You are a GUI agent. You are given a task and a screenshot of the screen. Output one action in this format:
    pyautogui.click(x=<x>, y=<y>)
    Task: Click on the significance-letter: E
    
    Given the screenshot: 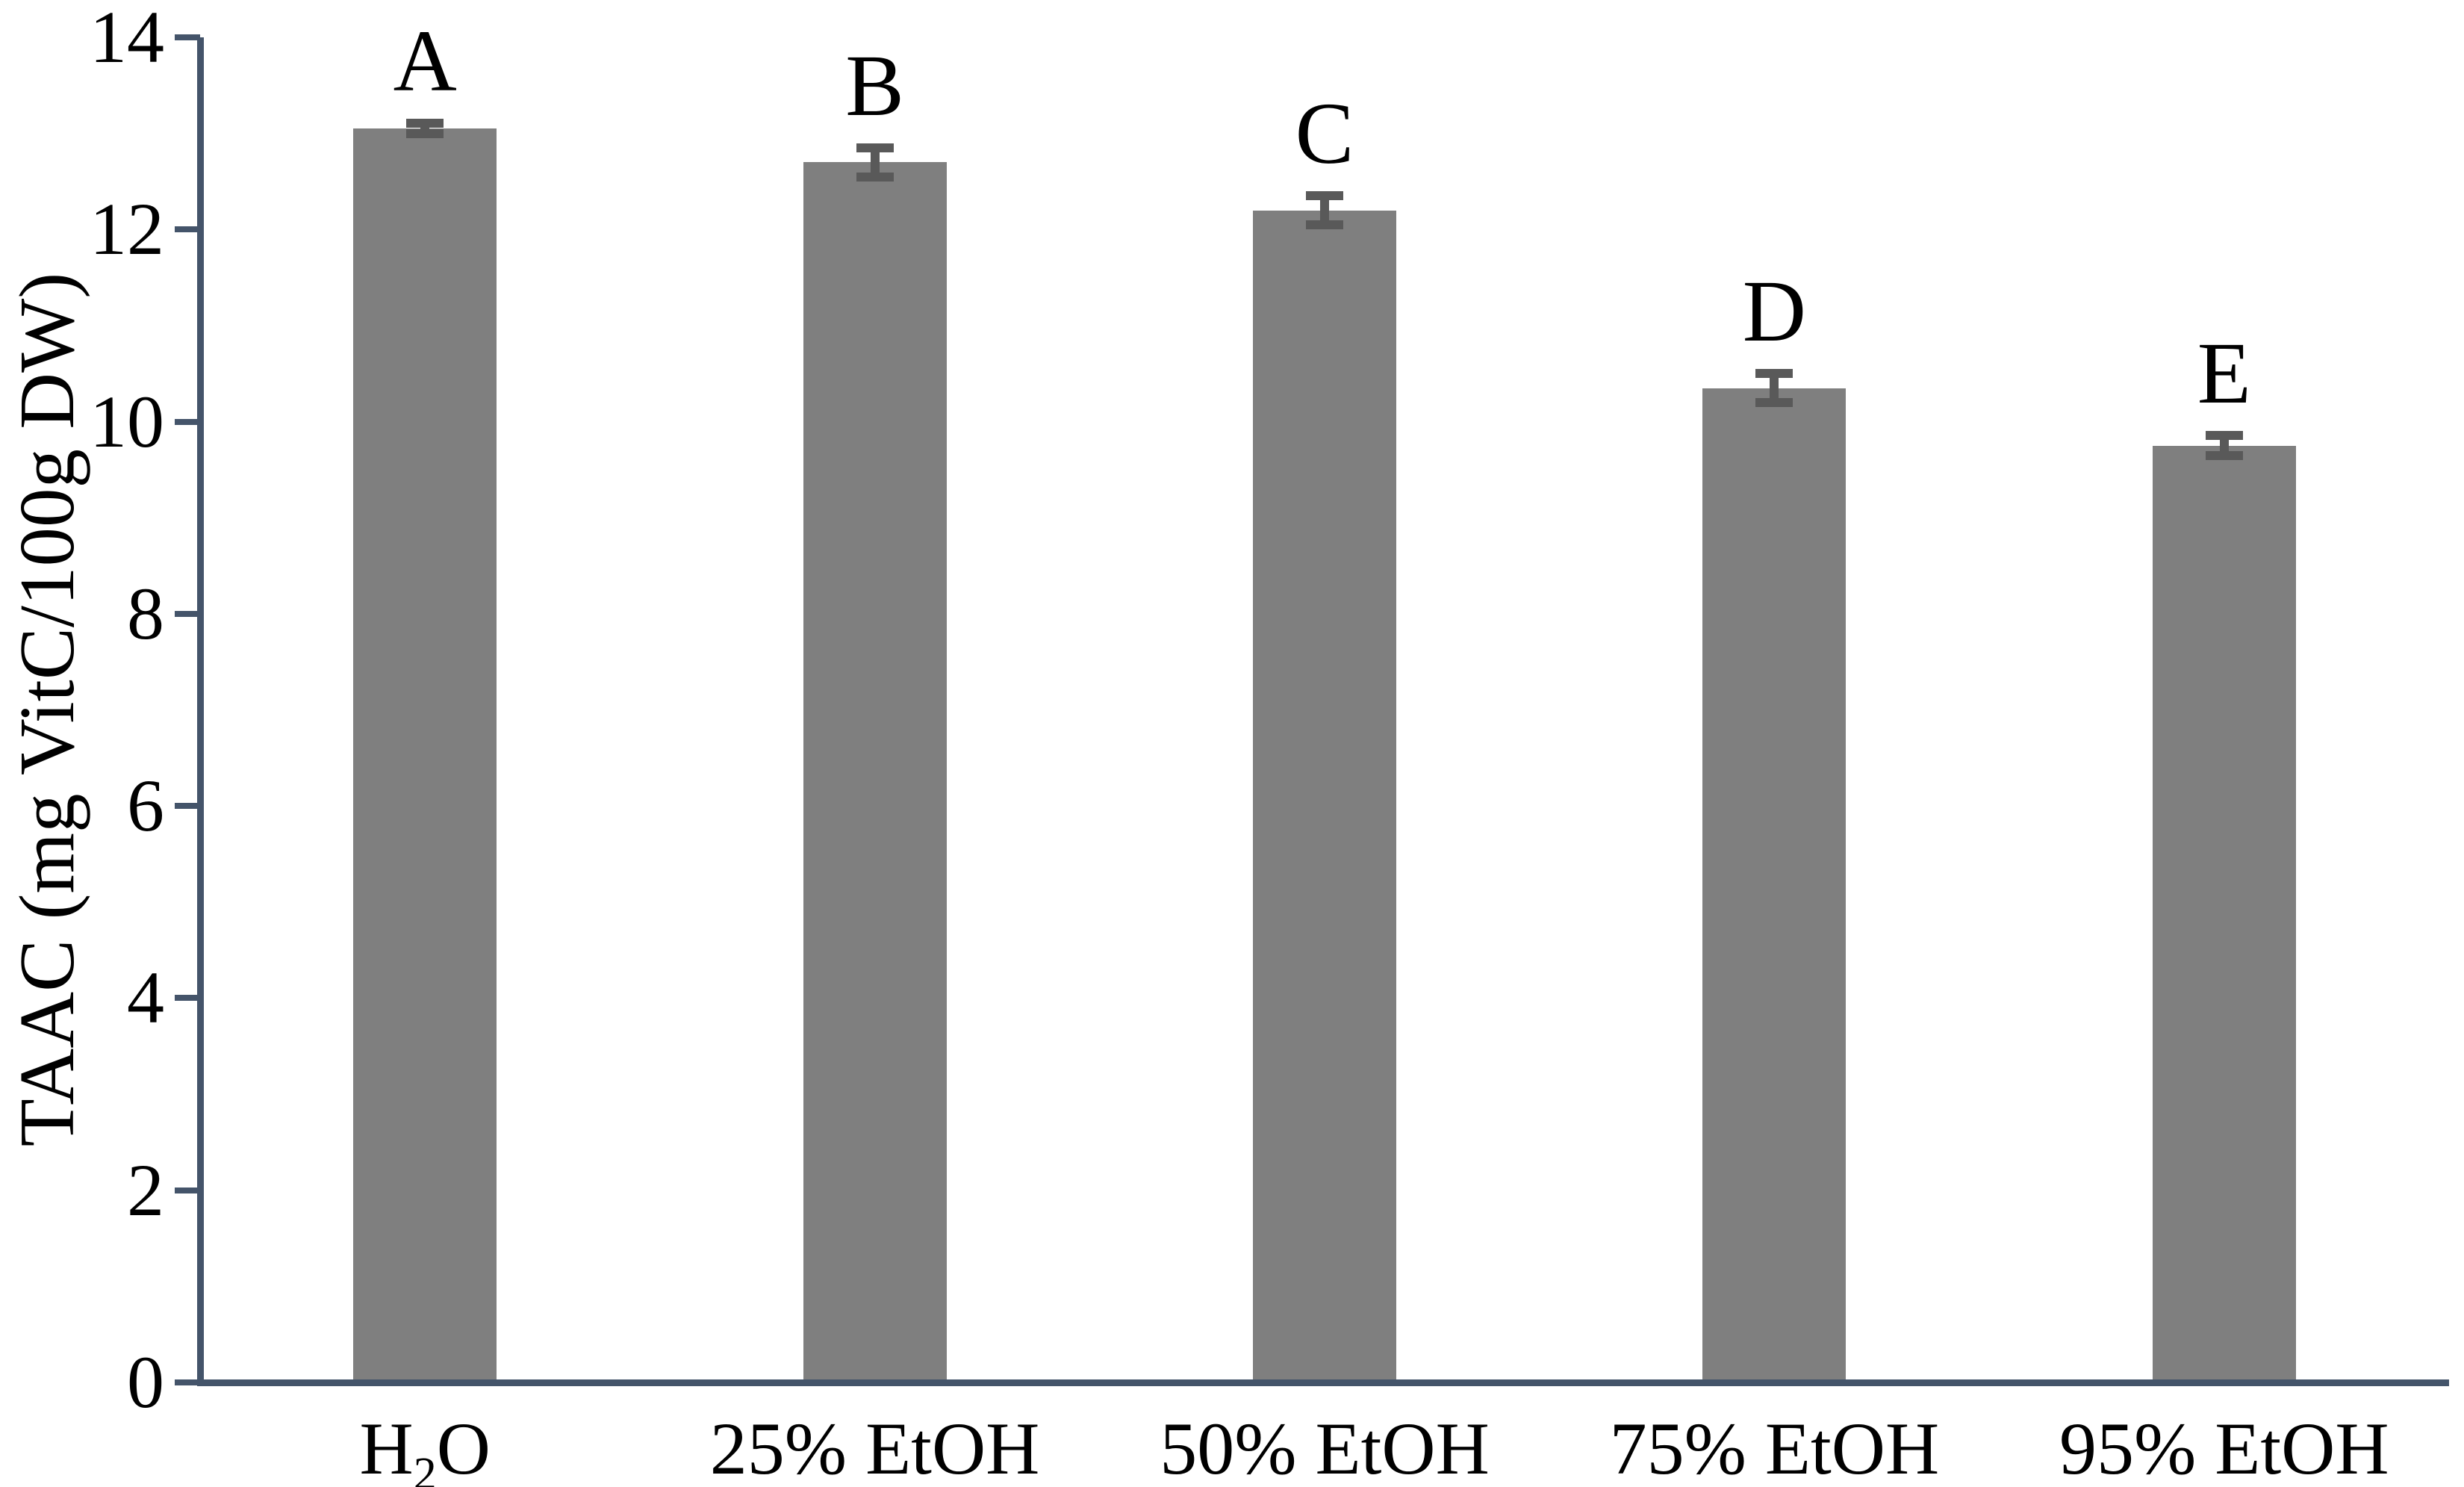 What is the action you would take?
    pyautogui.click(x=2224, y=373)
    